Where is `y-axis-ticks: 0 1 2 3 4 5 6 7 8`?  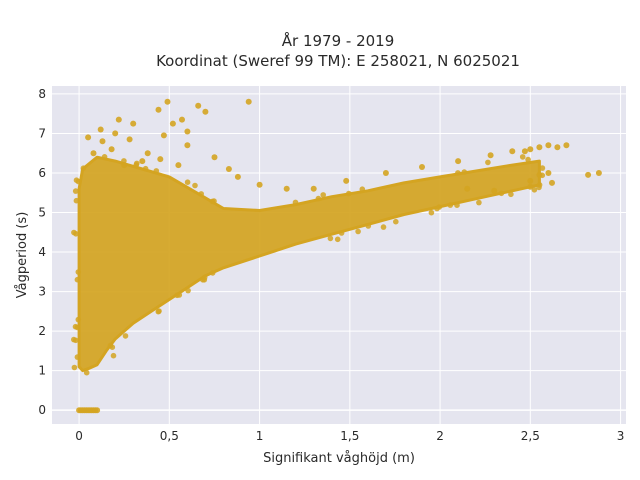 y-axis-ticks: 0 1 2 3 4 5 6 7 8 is located at coordinates (42, 252).